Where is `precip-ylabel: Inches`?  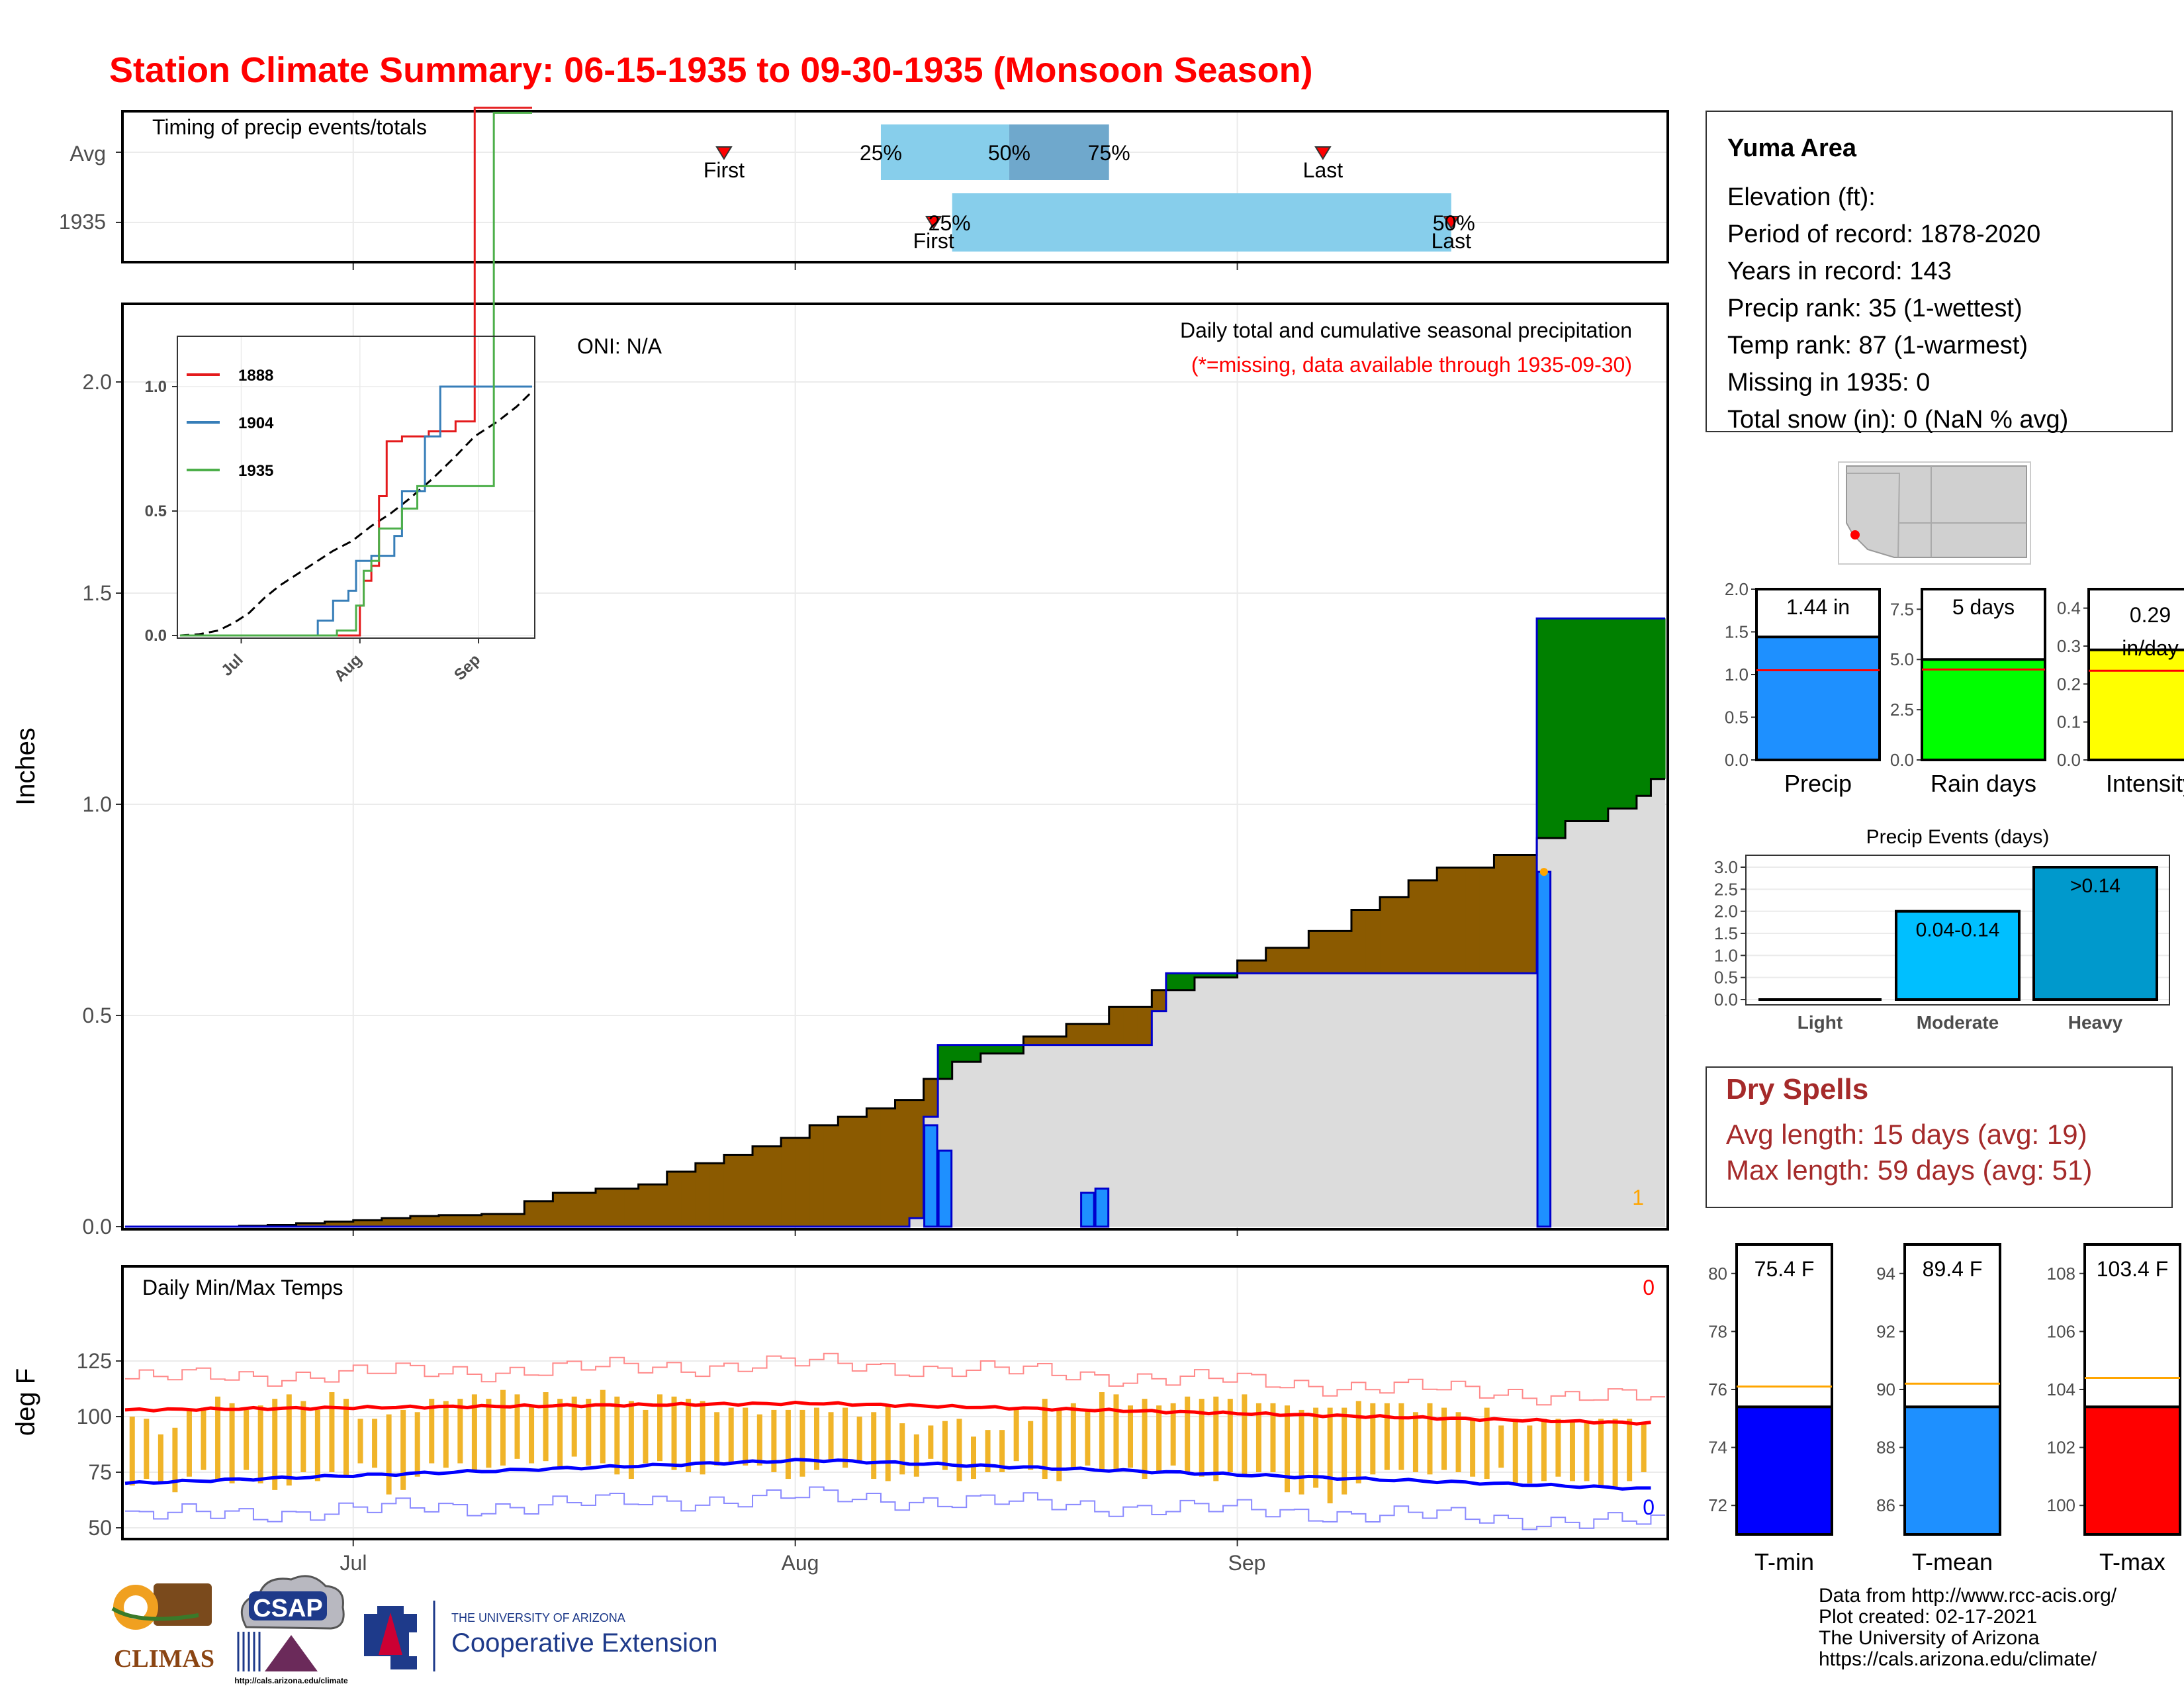 precip-ylabel: Inches is located at coordinates (26, 766).